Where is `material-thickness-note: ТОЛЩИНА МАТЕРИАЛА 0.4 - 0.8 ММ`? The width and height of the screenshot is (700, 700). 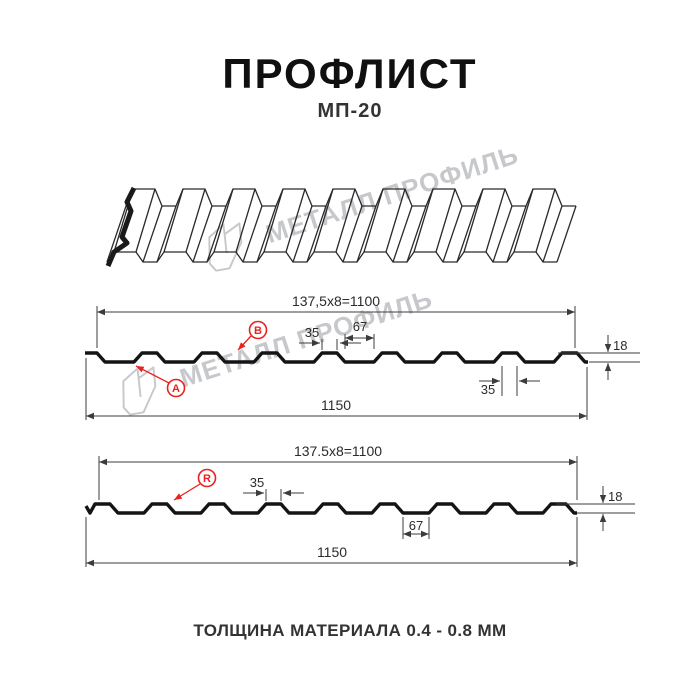 material-thickness-note: ТОЛЩИНА МАТЕРИАЛА 0.4 - 0.8 ММ is located at coordinates (350, 630).